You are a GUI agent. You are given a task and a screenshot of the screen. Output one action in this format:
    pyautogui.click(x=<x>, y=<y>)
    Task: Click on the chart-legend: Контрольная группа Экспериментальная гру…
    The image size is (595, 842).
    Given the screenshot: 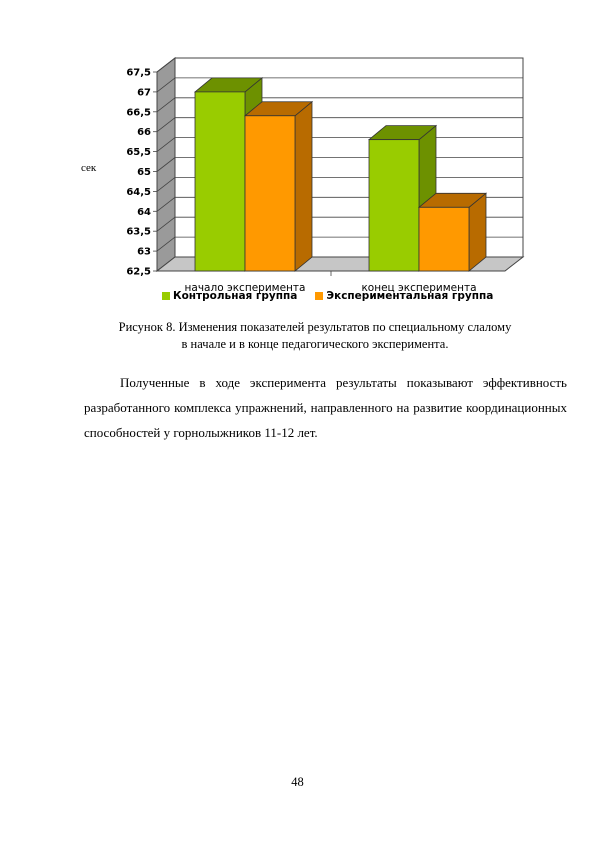 What is the action you would take?
    pyautogui.click(x=336, y=296)
    